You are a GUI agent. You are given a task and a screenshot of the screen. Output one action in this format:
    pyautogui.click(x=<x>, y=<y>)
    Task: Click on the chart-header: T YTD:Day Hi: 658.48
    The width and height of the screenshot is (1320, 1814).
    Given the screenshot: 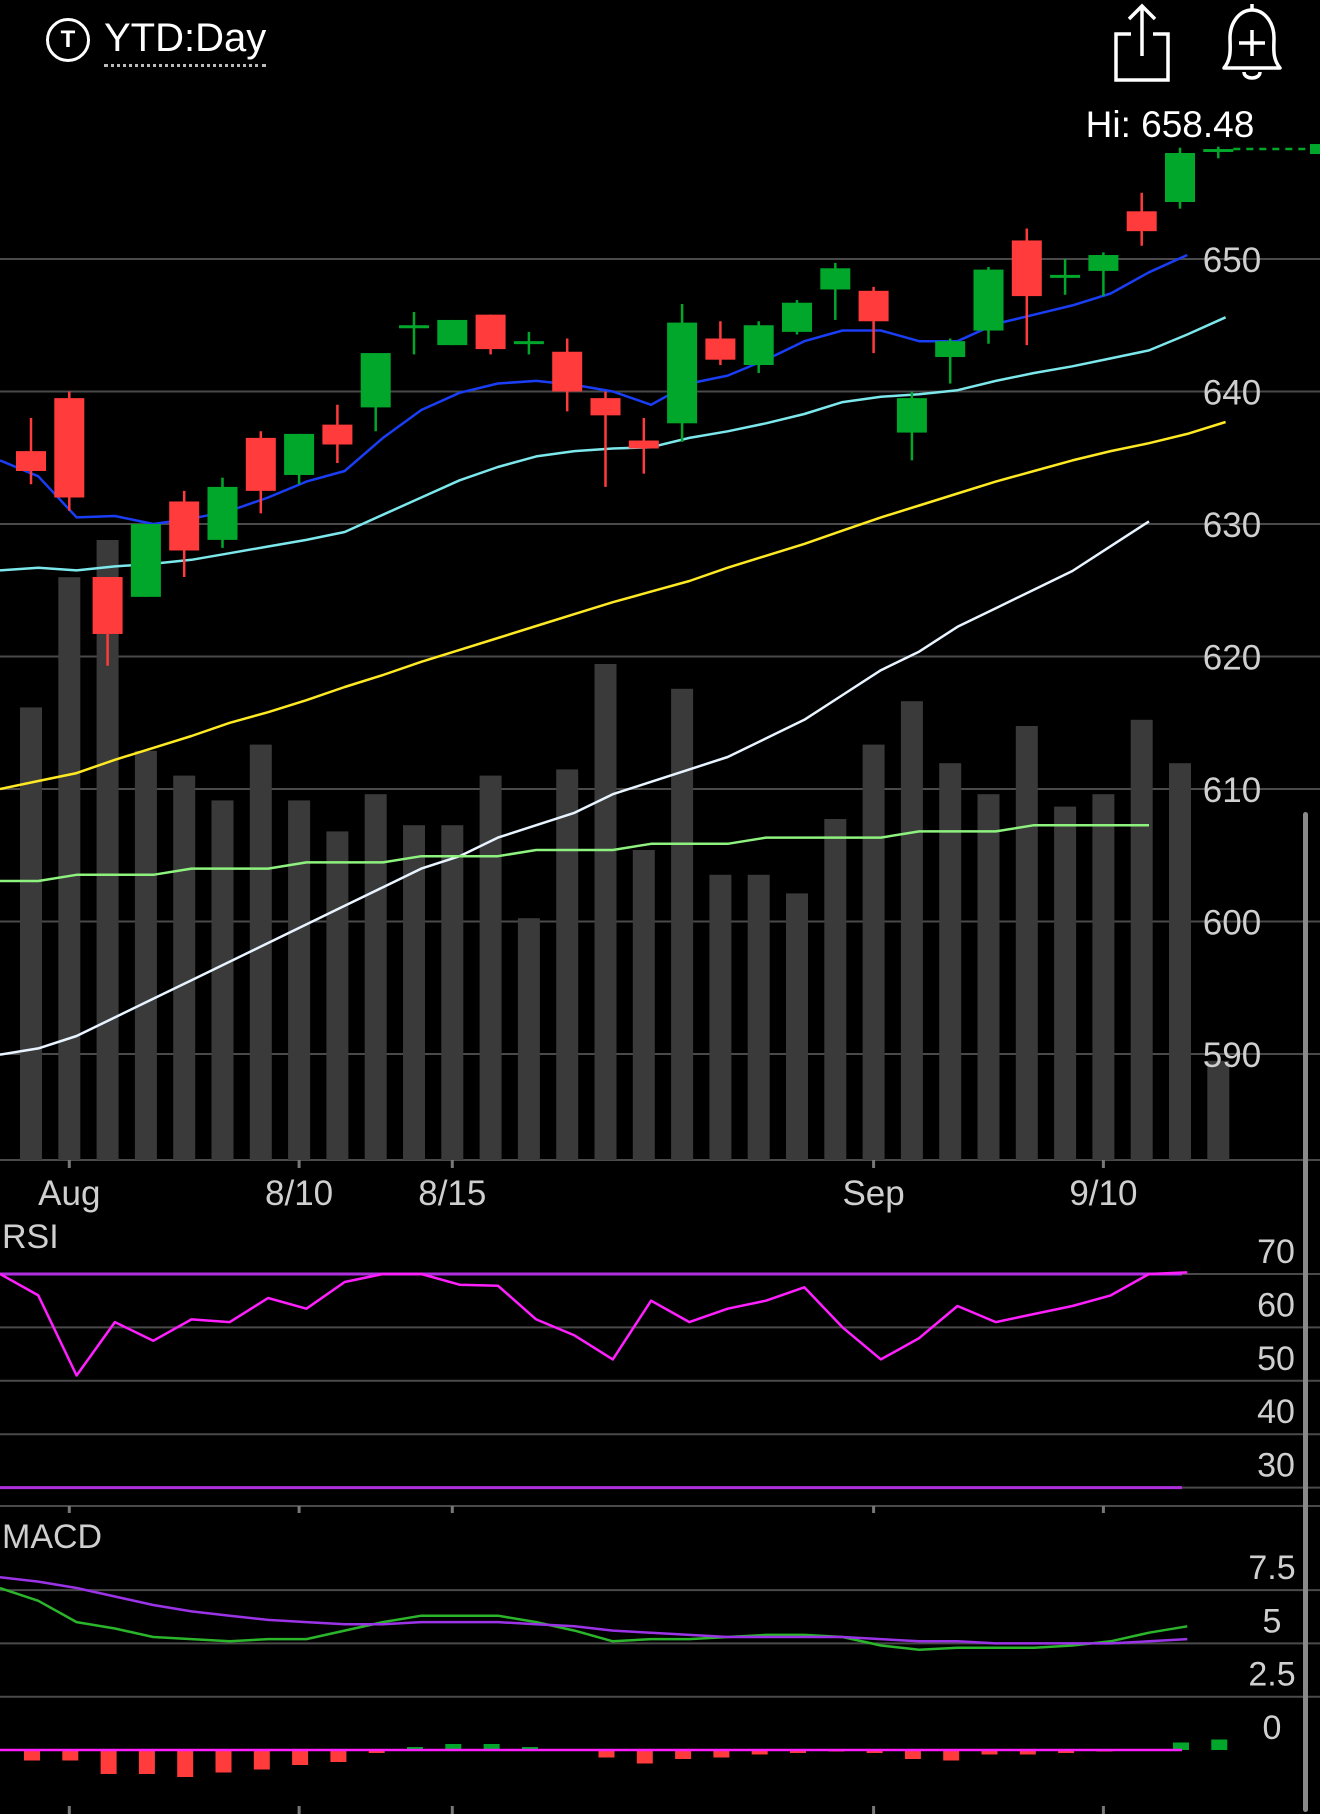 What is the action you would take?
    pyautogui.click(x=660, y=72)
    